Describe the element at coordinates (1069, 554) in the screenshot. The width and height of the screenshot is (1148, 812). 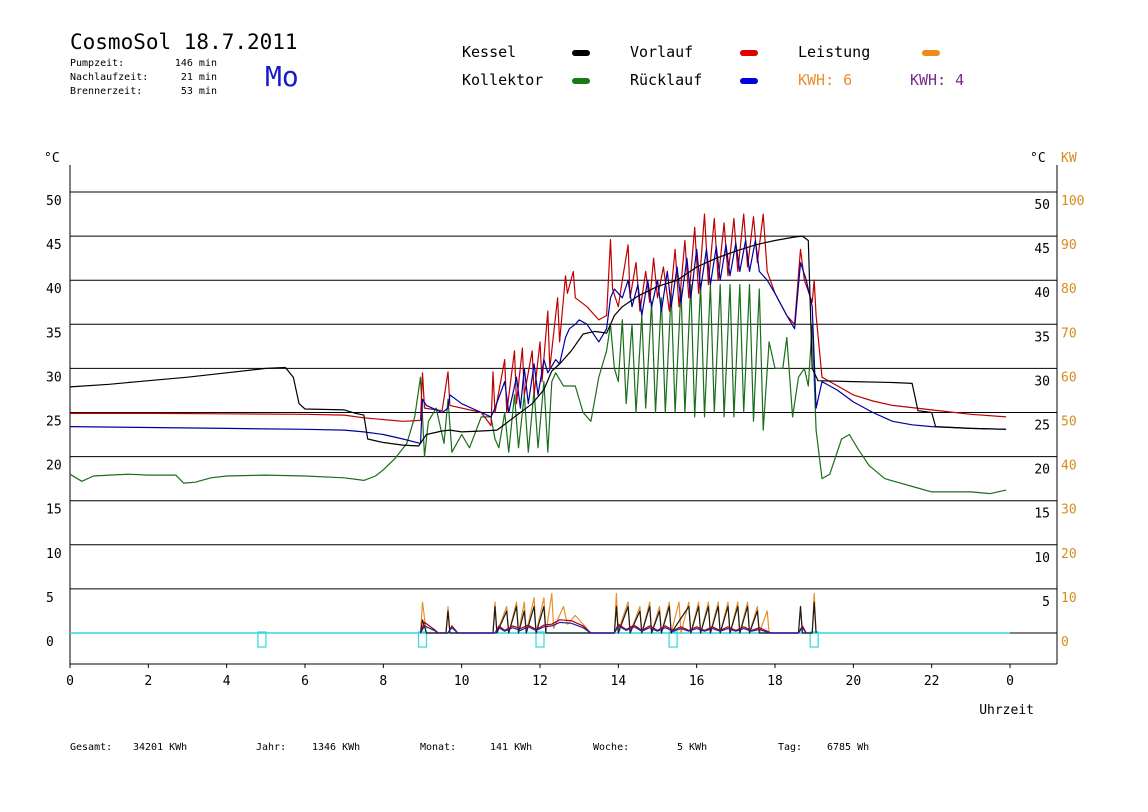
I see `y-tick-label-power: 20` at that location.